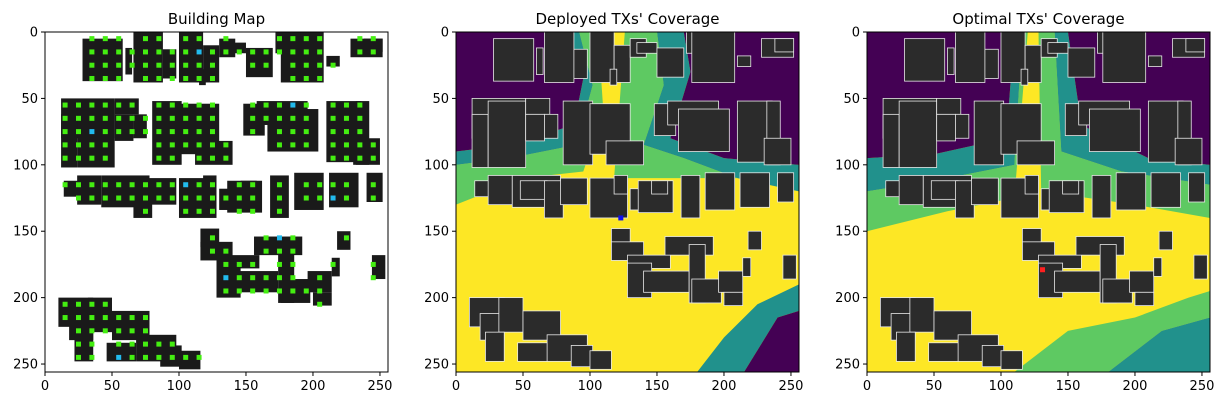 This screenshot has width=1224, height=407. What do you see at coordinates (440, 99) in the screenshot?
I see `y-tick-label: 50` at bounding box center [440, 99].